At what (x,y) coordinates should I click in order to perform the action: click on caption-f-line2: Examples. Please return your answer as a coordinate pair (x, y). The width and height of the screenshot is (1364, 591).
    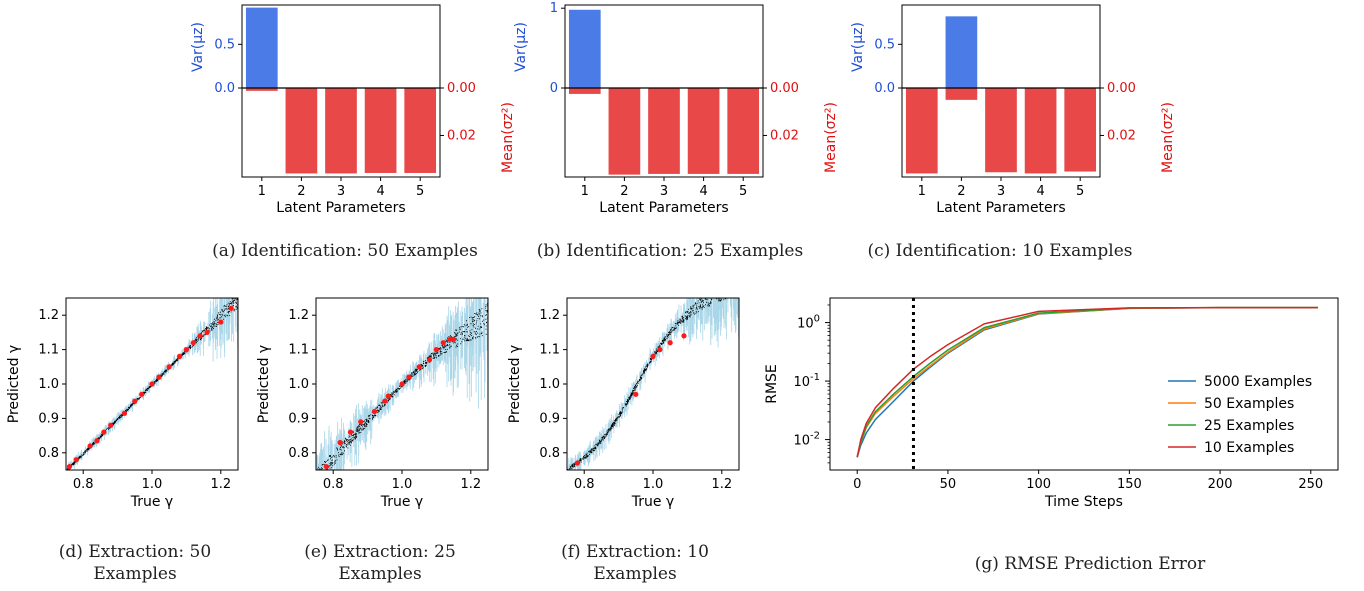
    Looking at the image, I should click on (635, 574).